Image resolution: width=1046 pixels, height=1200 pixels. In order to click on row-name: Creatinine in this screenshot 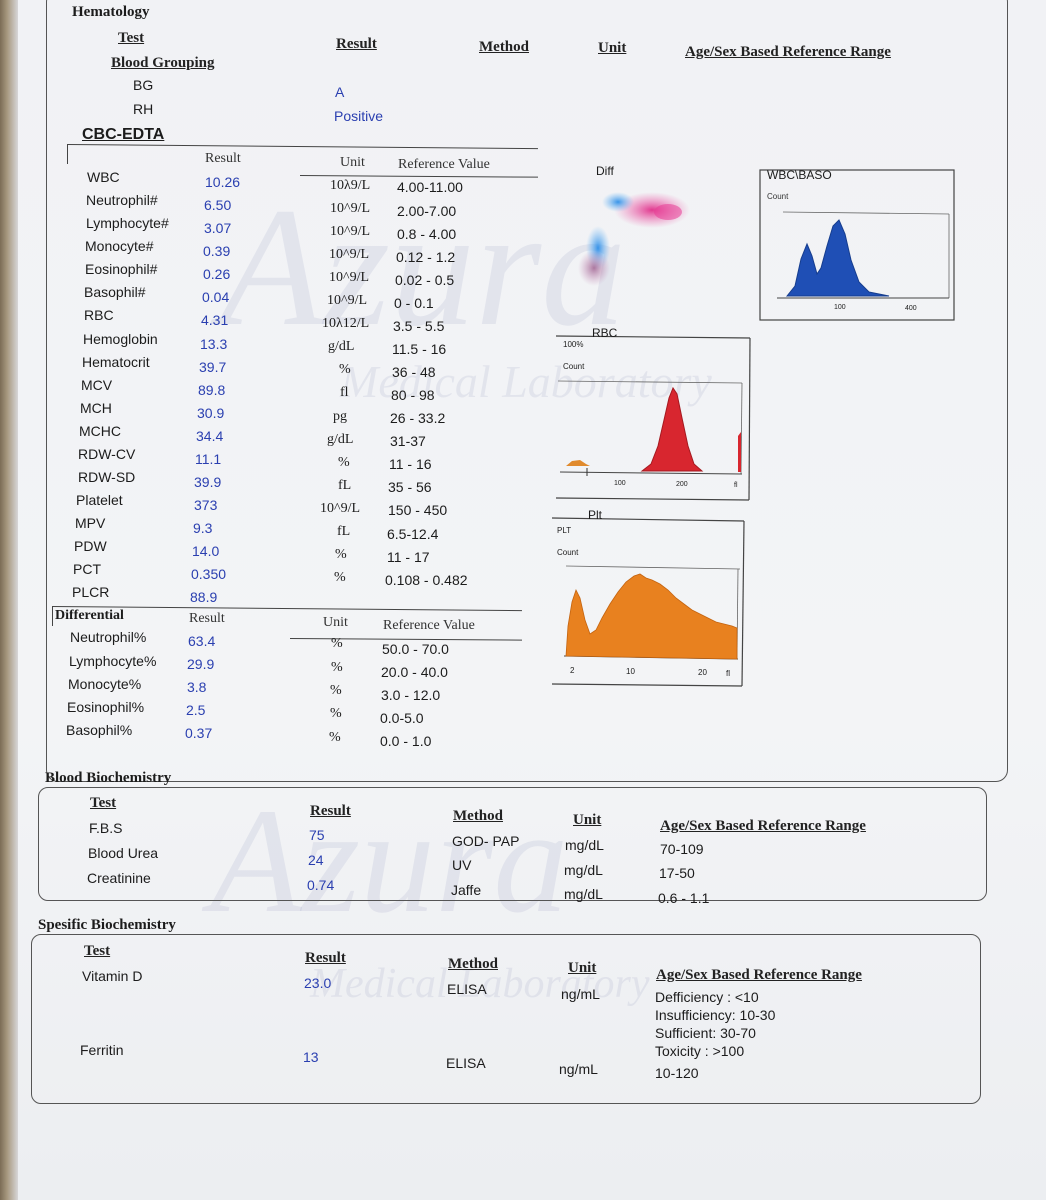, I will do `click(119, 878)`.